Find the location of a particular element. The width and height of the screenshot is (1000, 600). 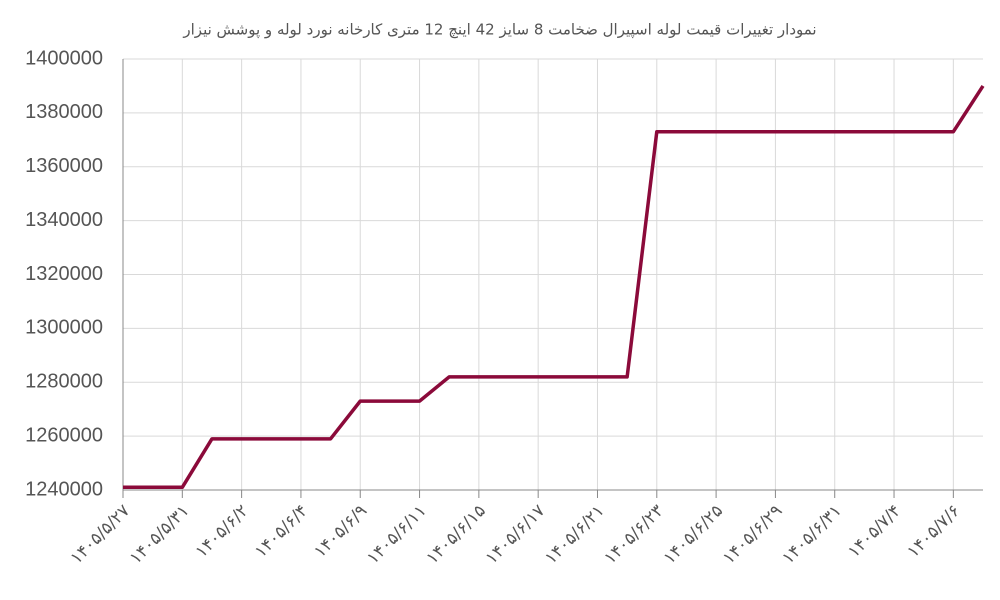

x-tick-label: ۱۴۰۵/۶/۲۳ is located at coordinates (633, 534).